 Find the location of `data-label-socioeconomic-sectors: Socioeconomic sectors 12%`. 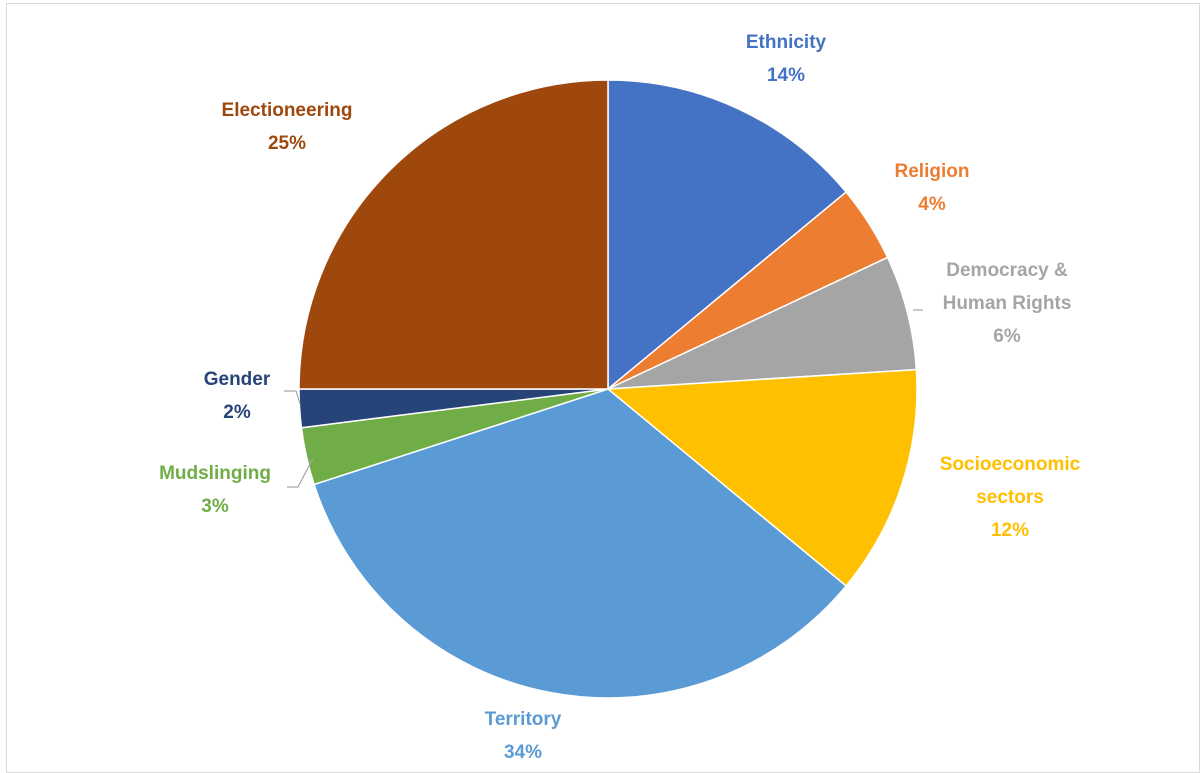

data-label-socioeconomic-sectors: Socioeconomic sectors 12% is located at coordinates (1010, 497).